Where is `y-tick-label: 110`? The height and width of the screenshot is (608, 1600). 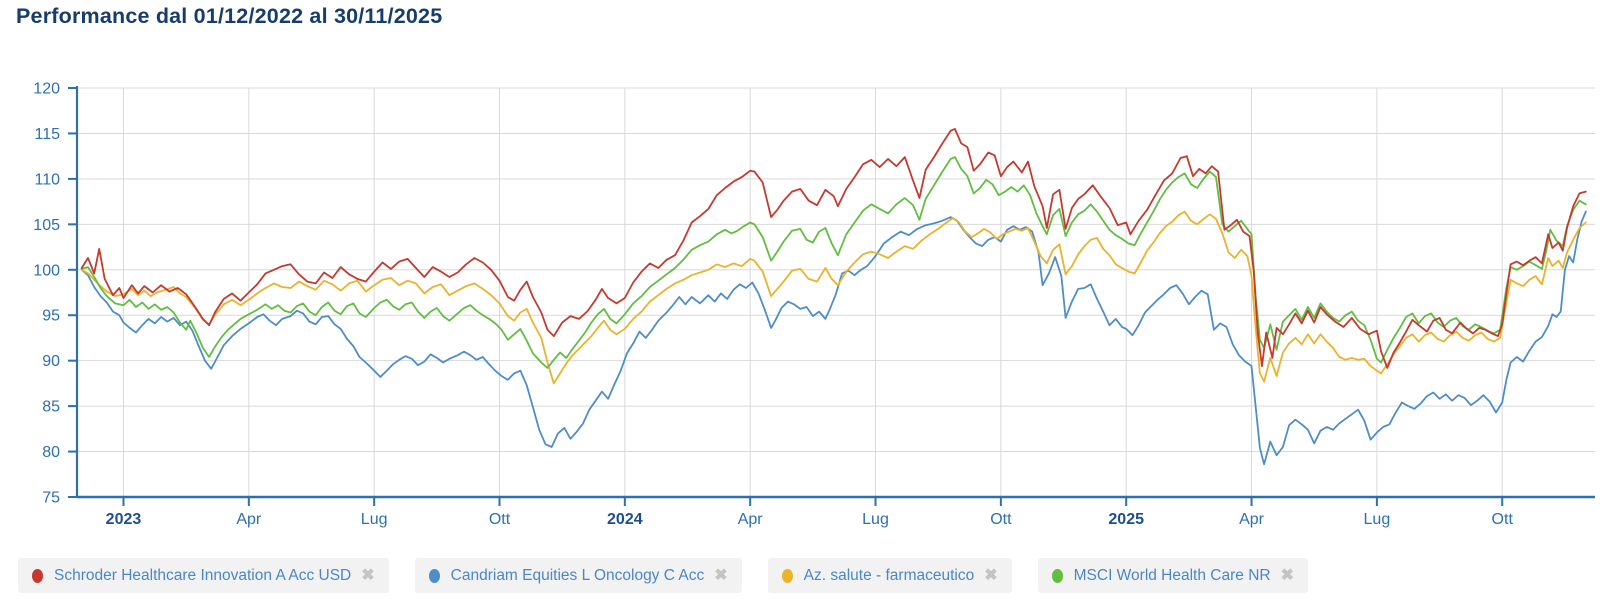
y-tick-label: 110 is located at coordinates (47, 179).